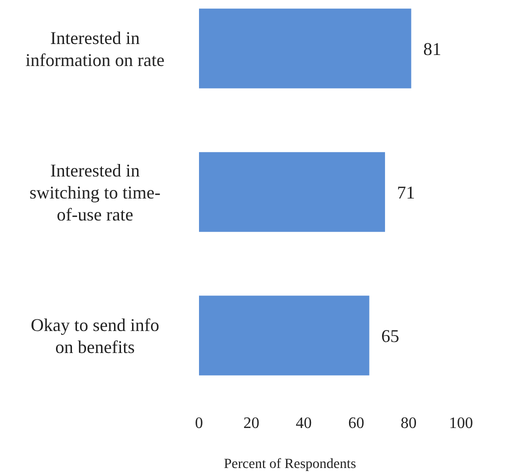  What do you see at coordinates (251, 423) in the screenshot?
I see `x-tick-label: 20` at bounding box center [251, 423].